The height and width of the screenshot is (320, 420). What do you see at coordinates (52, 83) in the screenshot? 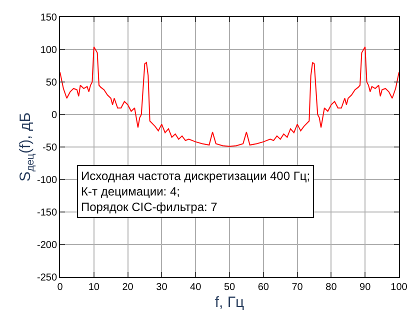
I see `y-tick-label: 50` at bounding box center [52, 83].